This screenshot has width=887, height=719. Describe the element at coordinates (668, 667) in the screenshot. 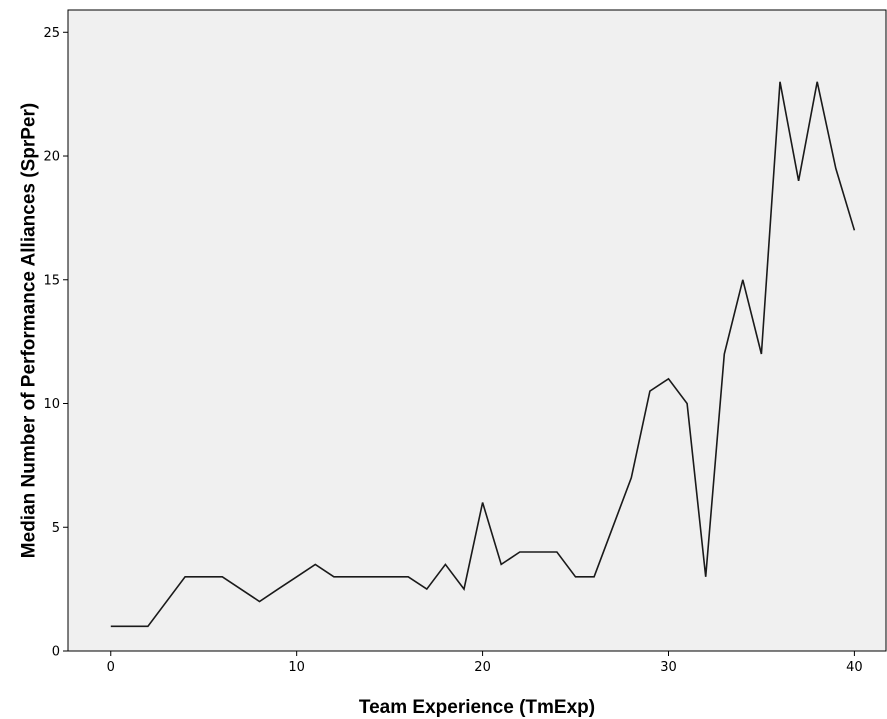

I see `x-tick-label: 30` at that location.